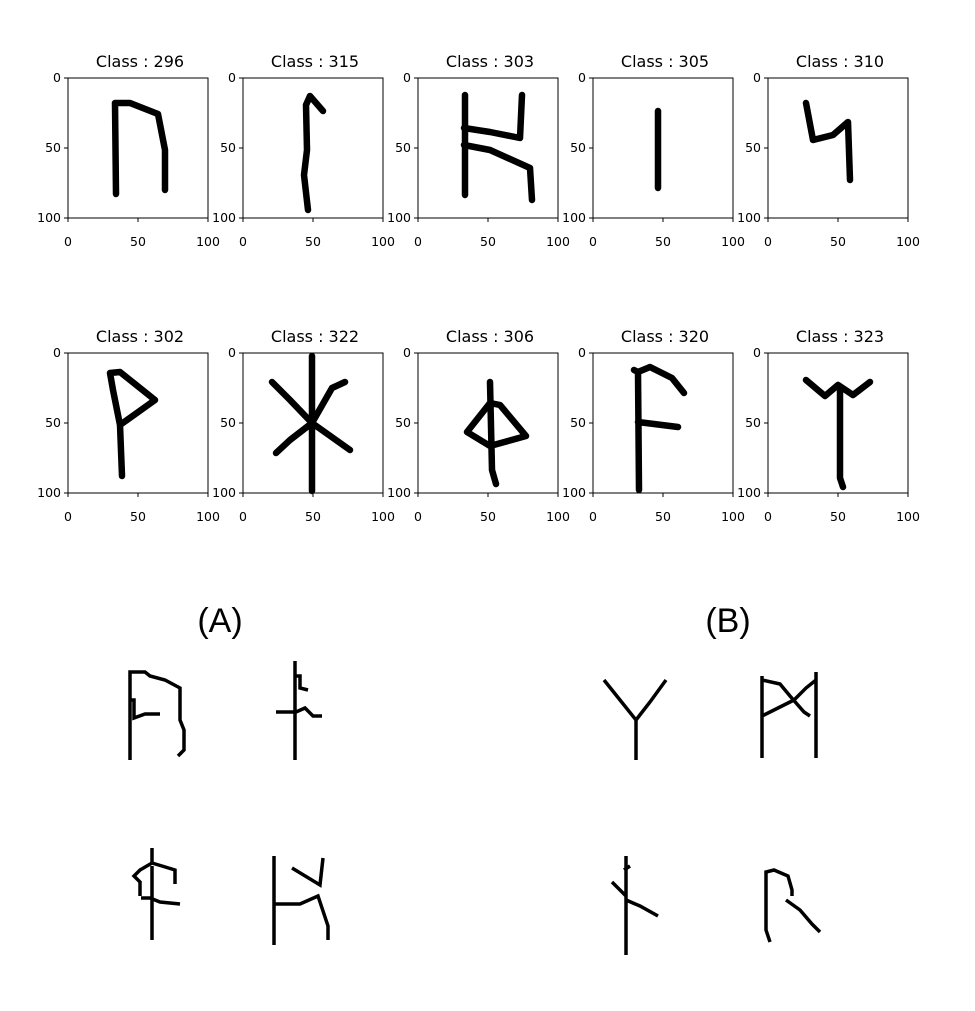 The width and height of the screenshot is (975, 1011). I want to click on panel-title: Class : 296, so click(140, 61).